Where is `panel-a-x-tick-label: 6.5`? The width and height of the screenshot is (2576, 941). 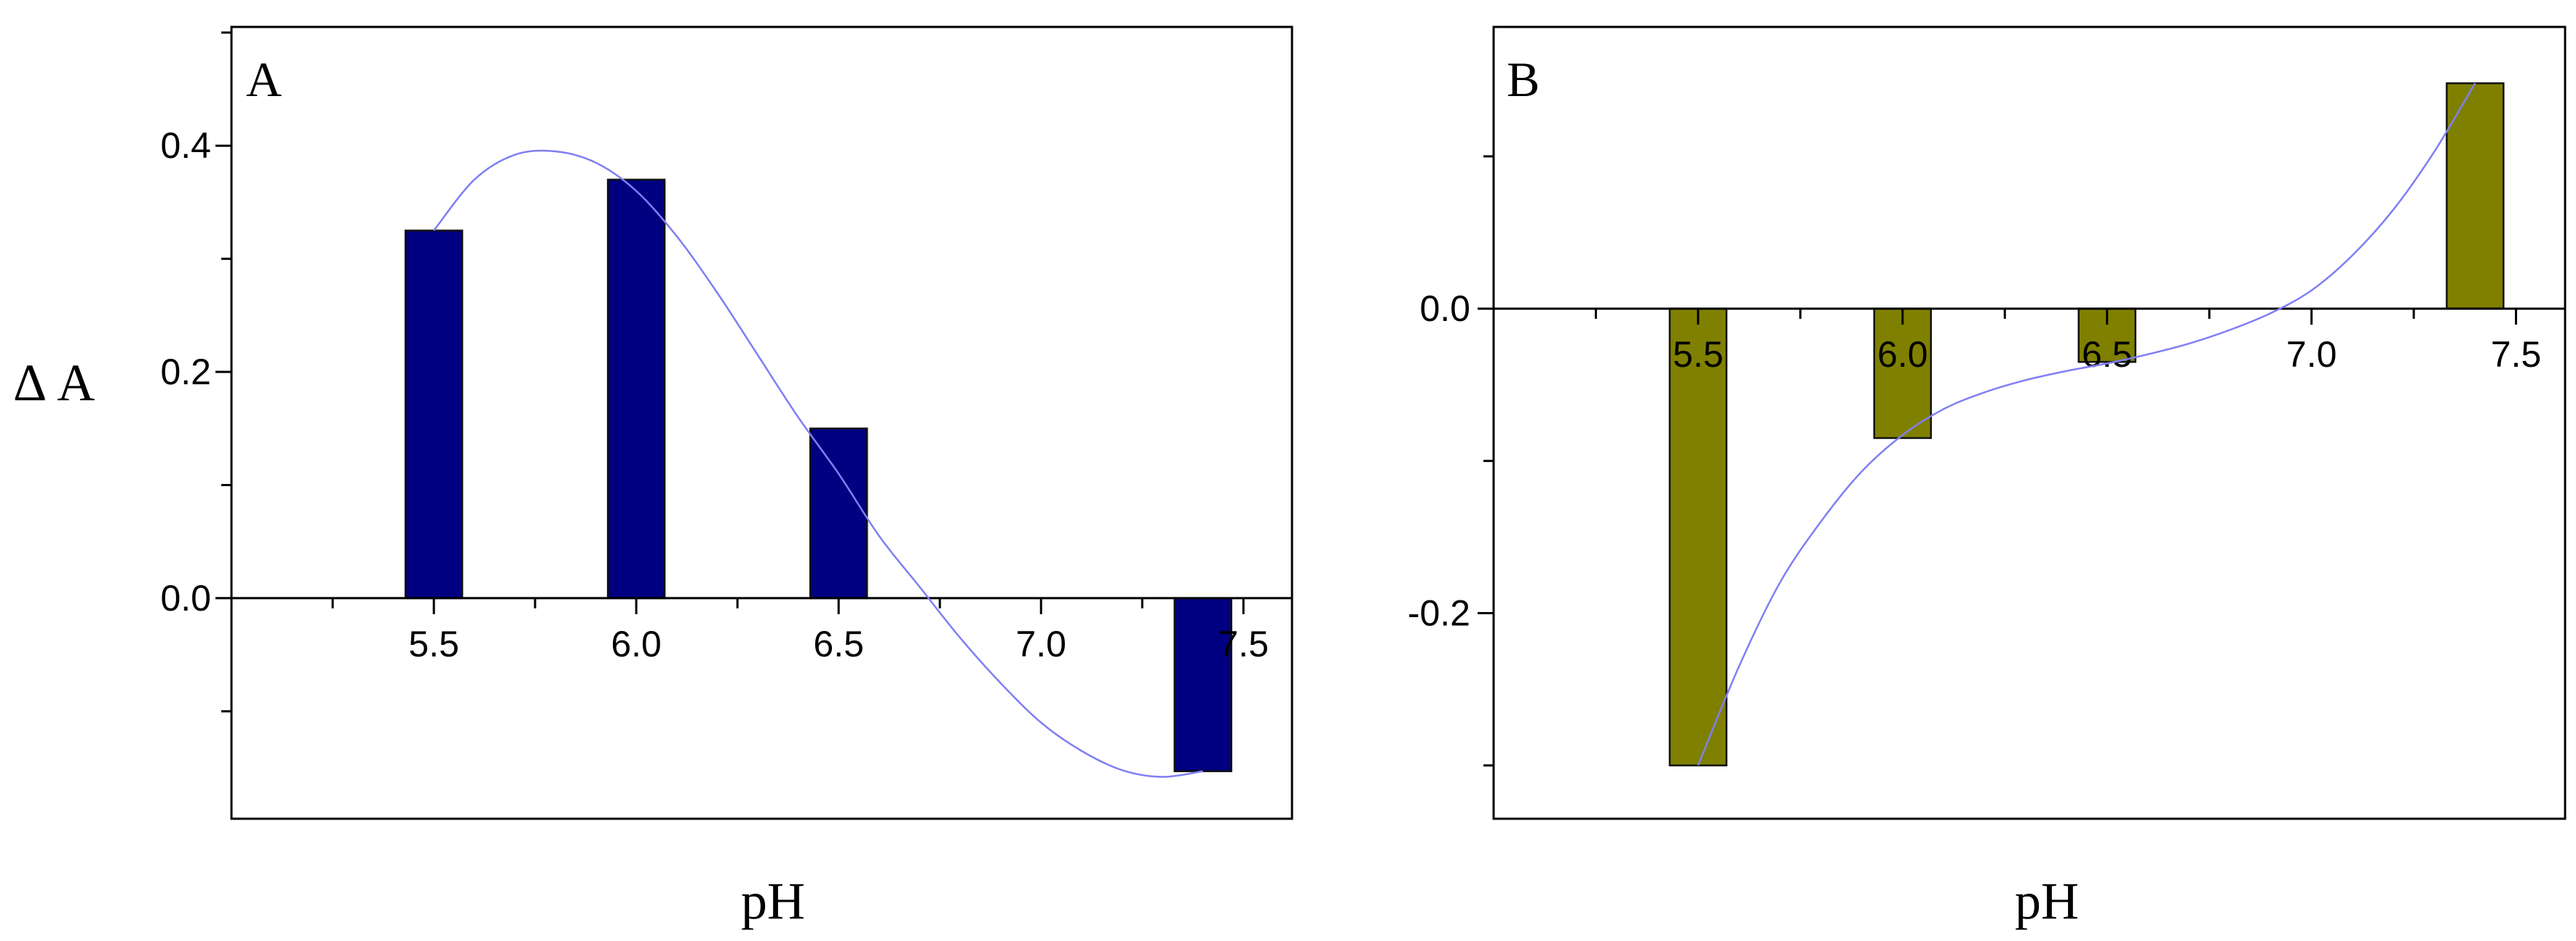 panel-a-x-tick-label: 6.5 is located at coordinates (838, 644).